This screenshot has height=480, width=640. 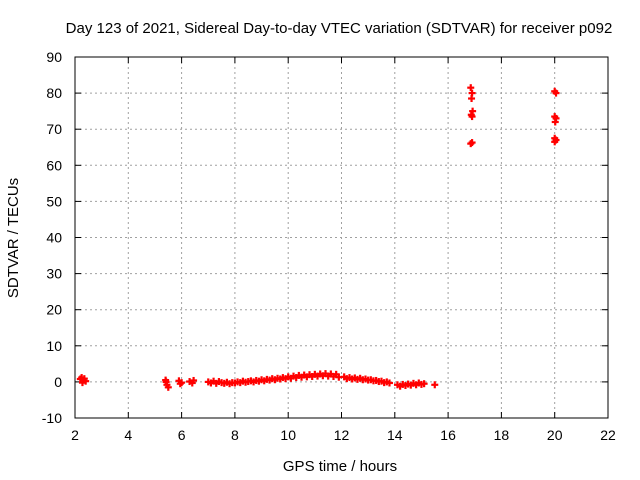 What do you see at coordinates (54, 201) in the screenshot?
I see `y-tick-label: 50` at bounding box center [54, 201].